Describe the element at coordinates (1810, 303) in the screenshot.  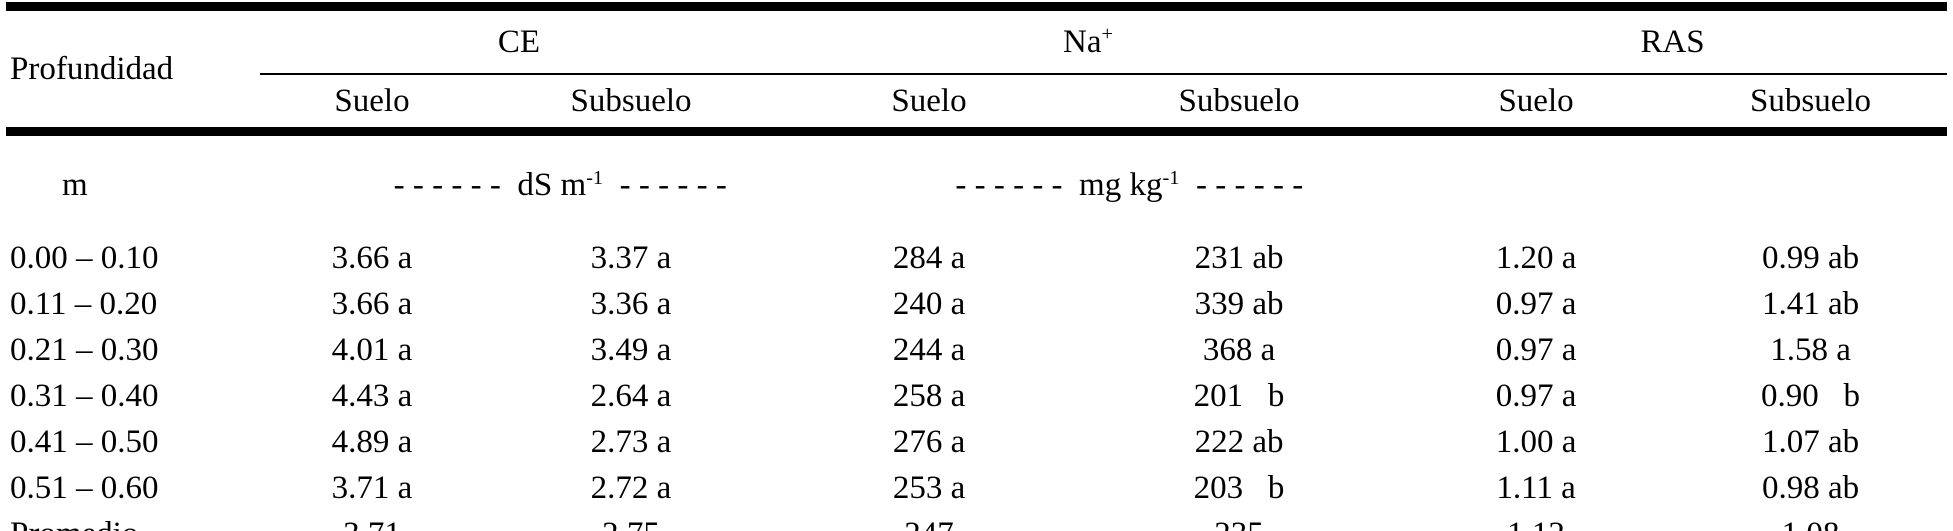
I see `value-cell: 1.41 ab` at that location.